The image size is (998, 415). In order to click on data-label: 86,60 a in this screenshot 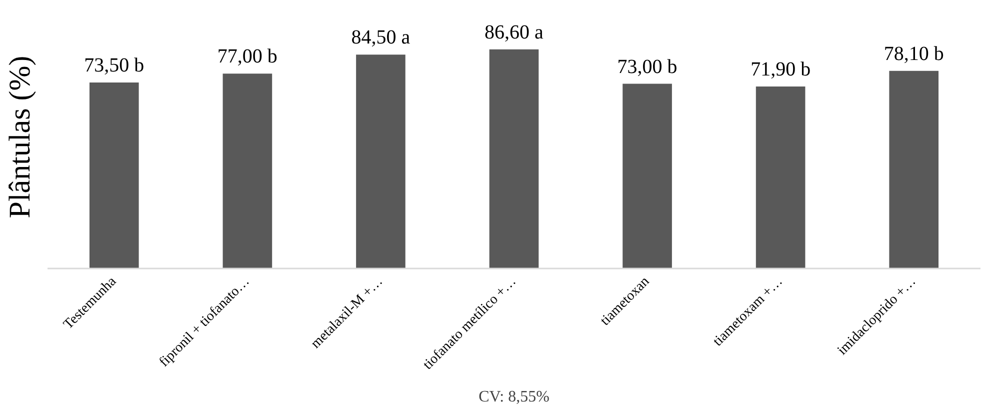, I will do `click(514, 32)`.